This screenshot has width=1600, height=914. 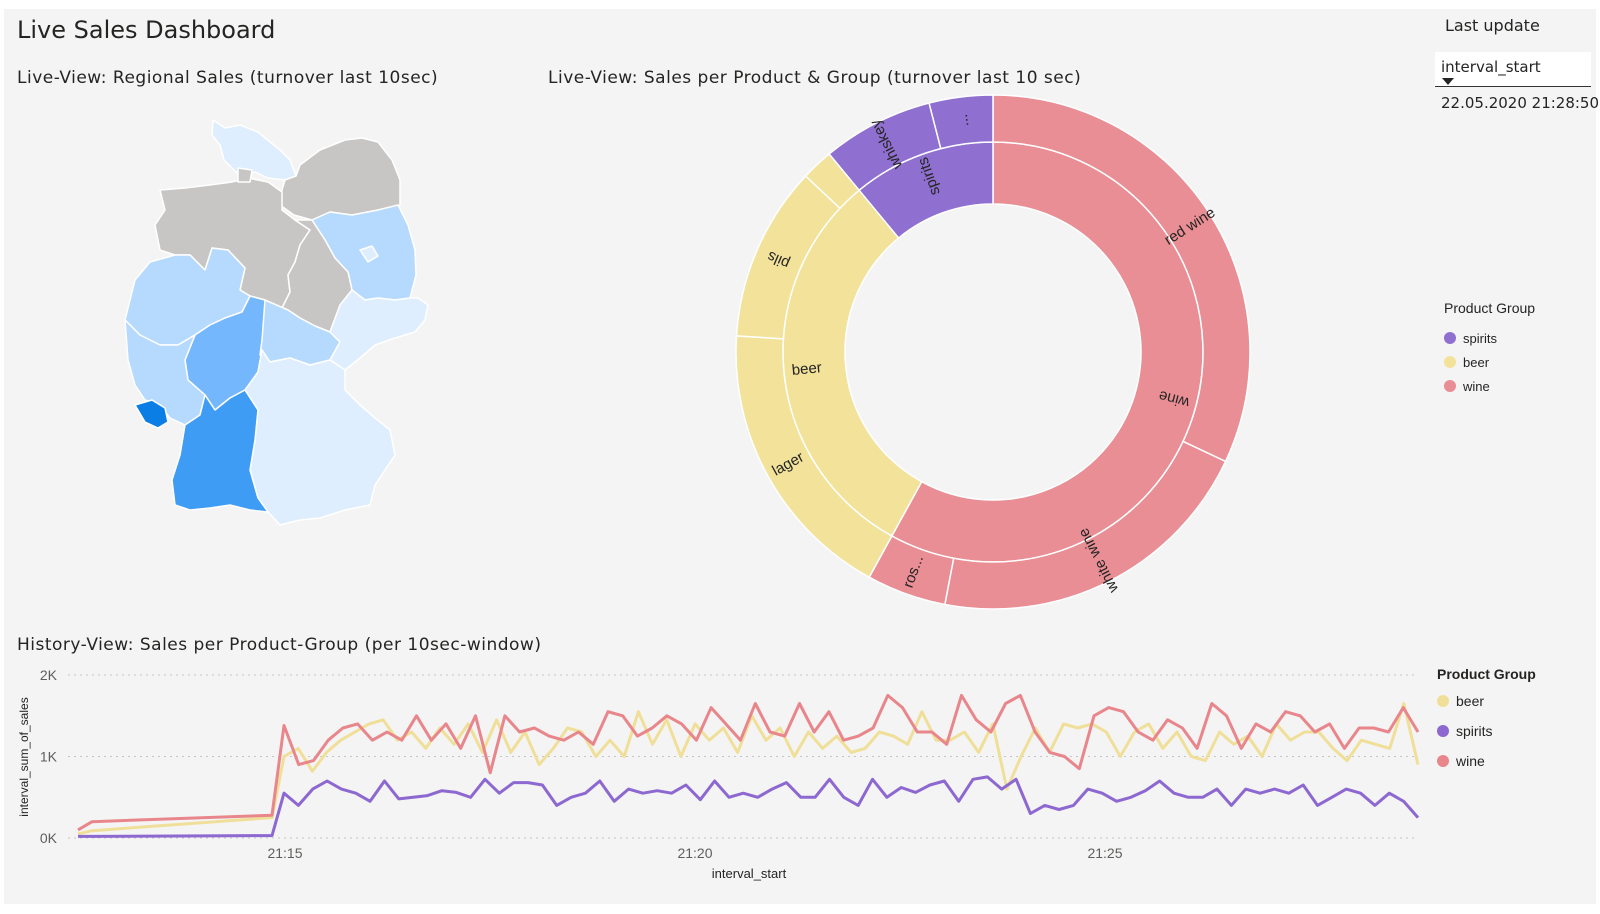 I want to click on legend-item-beer: beer, so click(x=1489, y=362).